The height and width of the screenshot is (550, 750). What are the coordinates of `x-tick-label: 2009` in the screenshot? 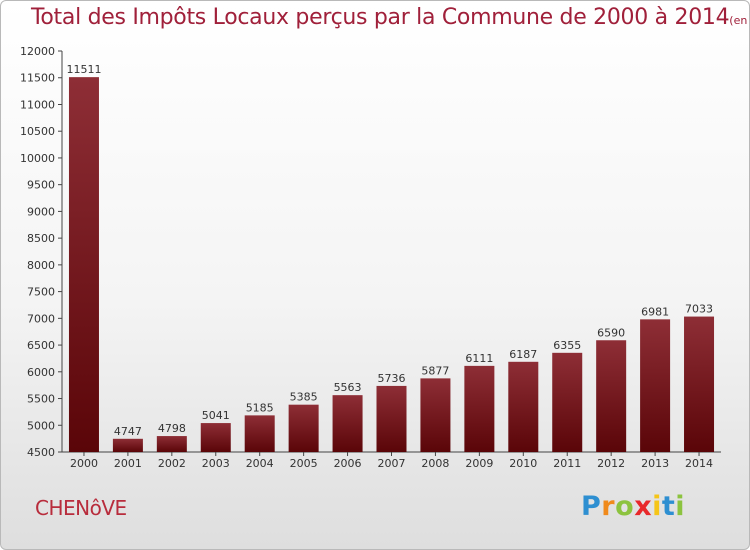 It's located at (479, 463).